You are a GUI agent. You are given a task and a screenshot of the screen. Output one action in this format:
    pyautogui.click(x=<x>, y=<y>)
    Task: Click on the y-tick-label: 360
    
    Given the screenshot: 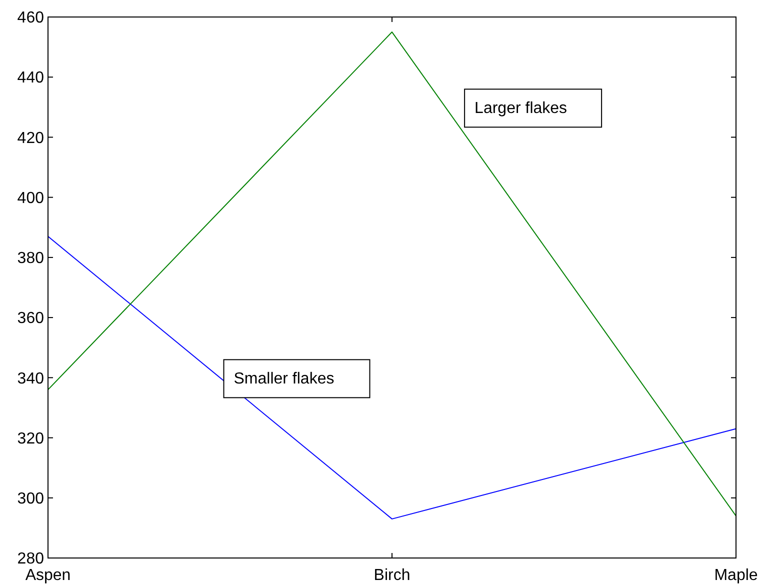 What is the action you would take?
    pyautogui.click(x=30, y=319)
    